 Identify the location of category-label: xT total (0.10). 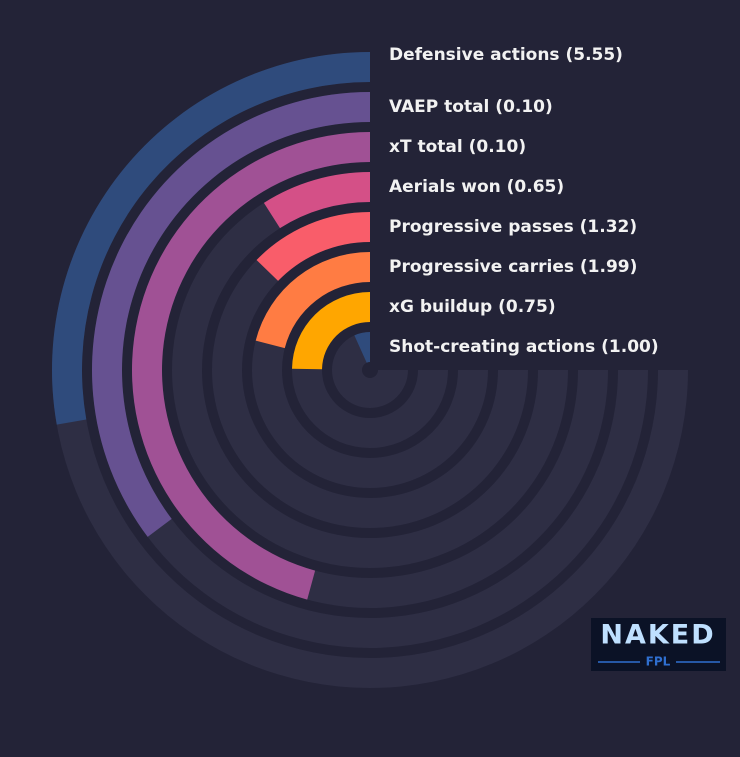
(457, 147).